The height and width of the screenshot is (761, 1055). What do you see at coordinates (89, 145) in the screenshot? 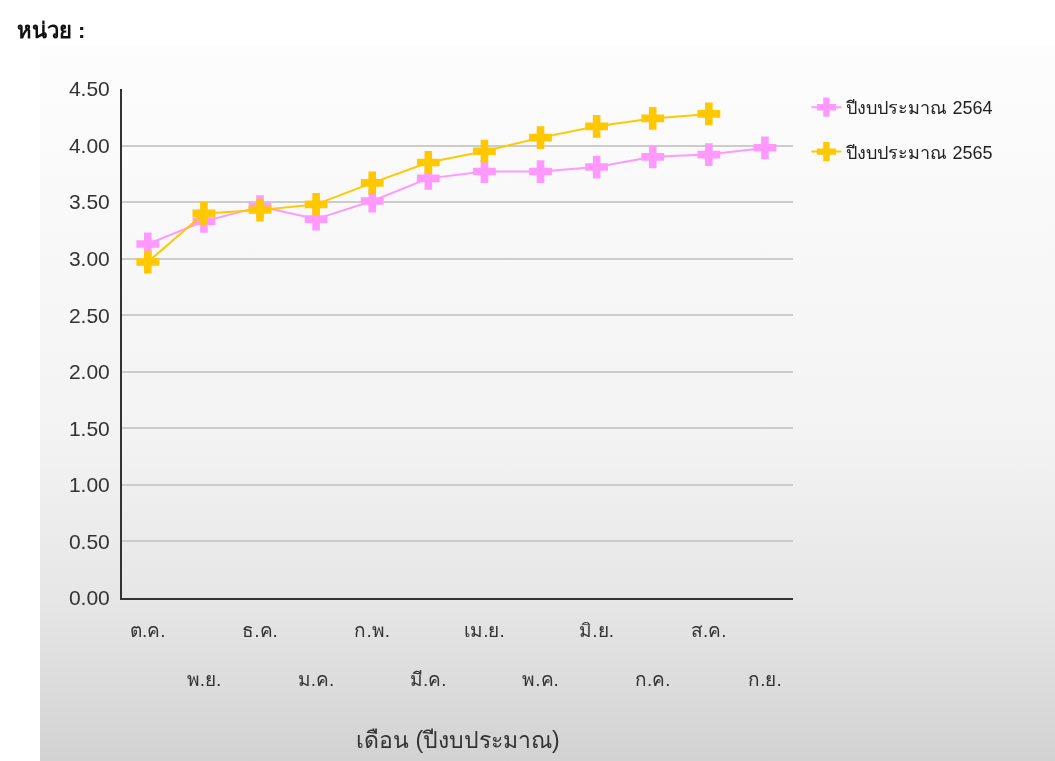
I see `y-tick-label: 4.00` at bounding box center [89, 145].